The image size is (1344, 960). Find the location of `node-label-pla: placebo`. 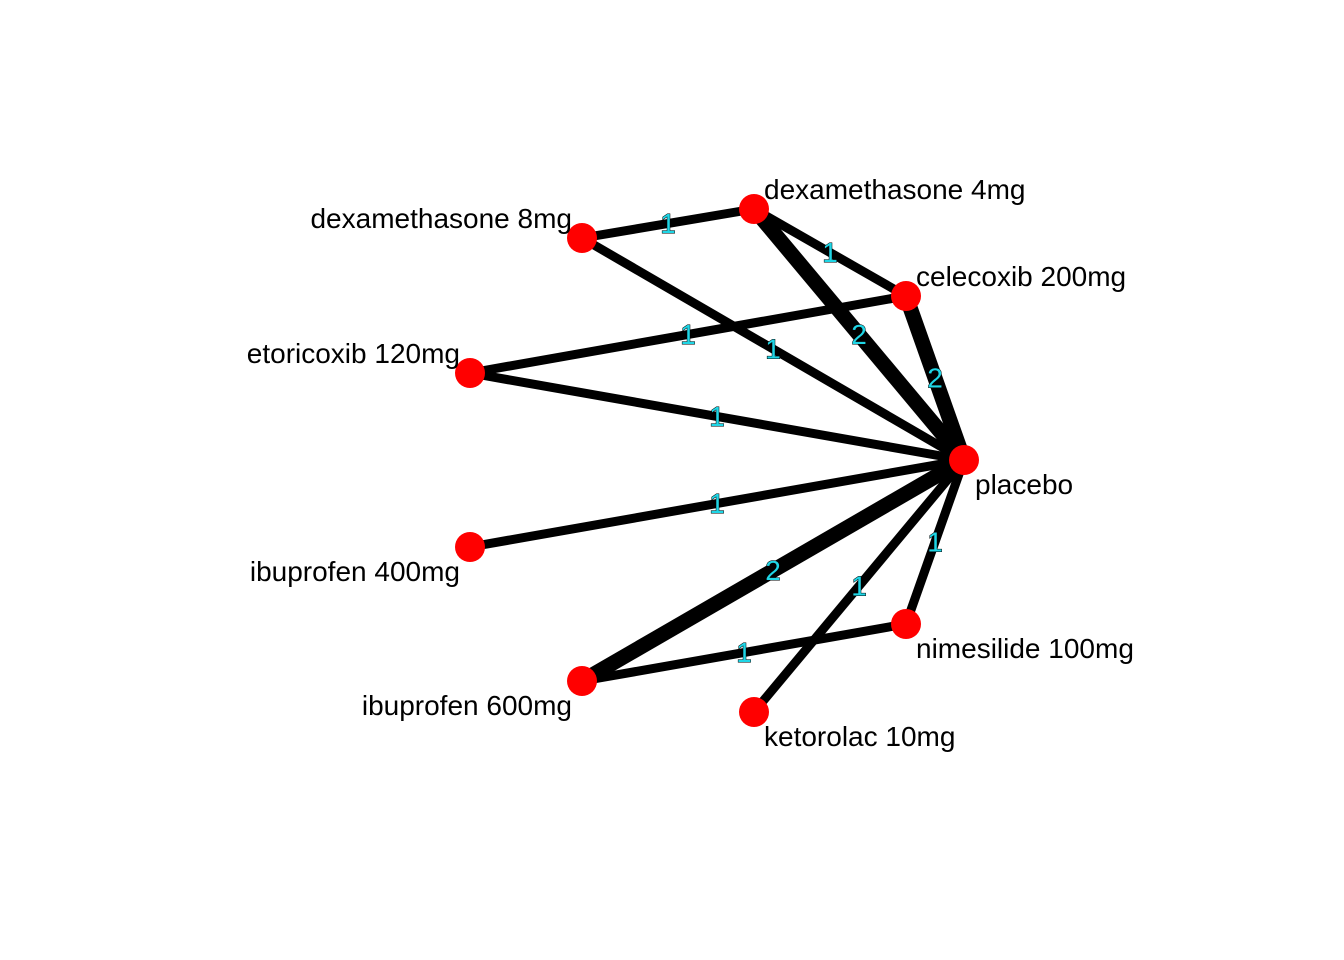

node-label-pla: placebo is located at coordinates (1024, 484).